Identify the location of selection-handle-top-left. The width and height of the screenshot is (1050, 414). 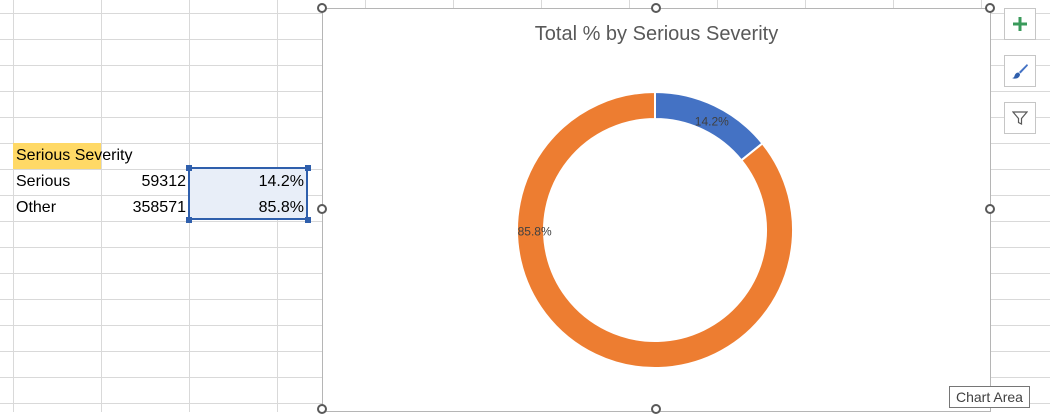
(189, 168).